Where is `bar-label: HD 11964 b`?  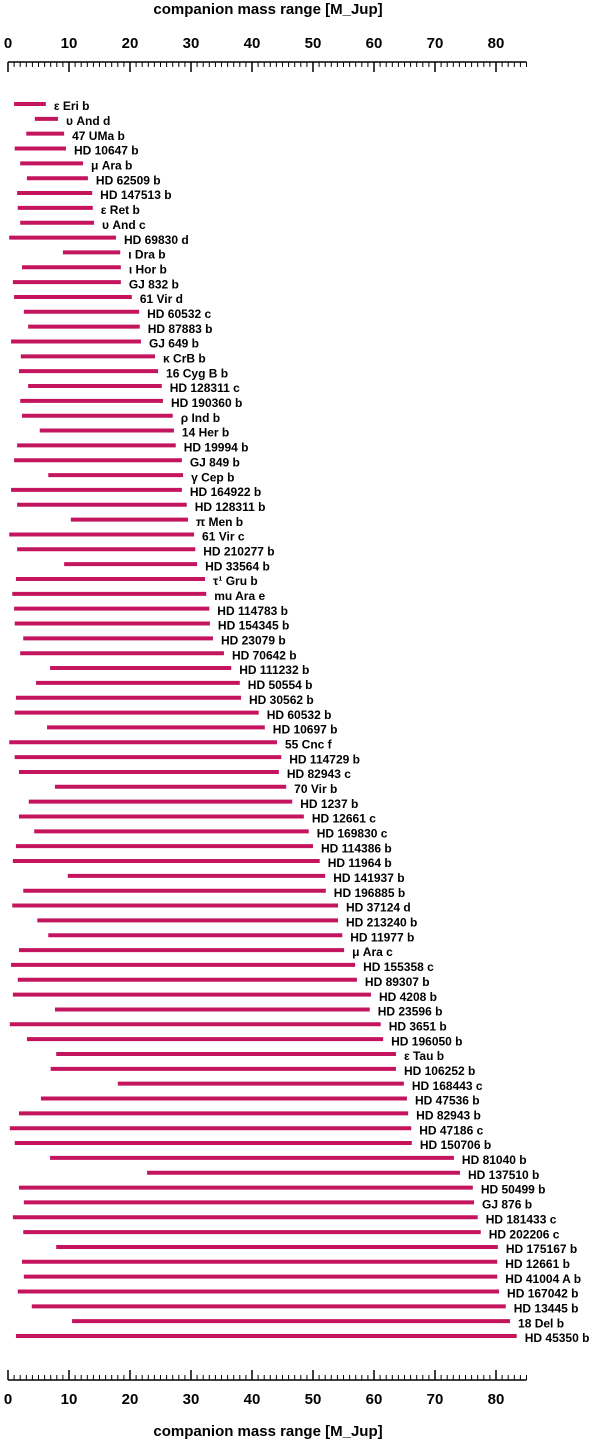
bar-label: HD 11964 b is located at coordinates (360, 863).